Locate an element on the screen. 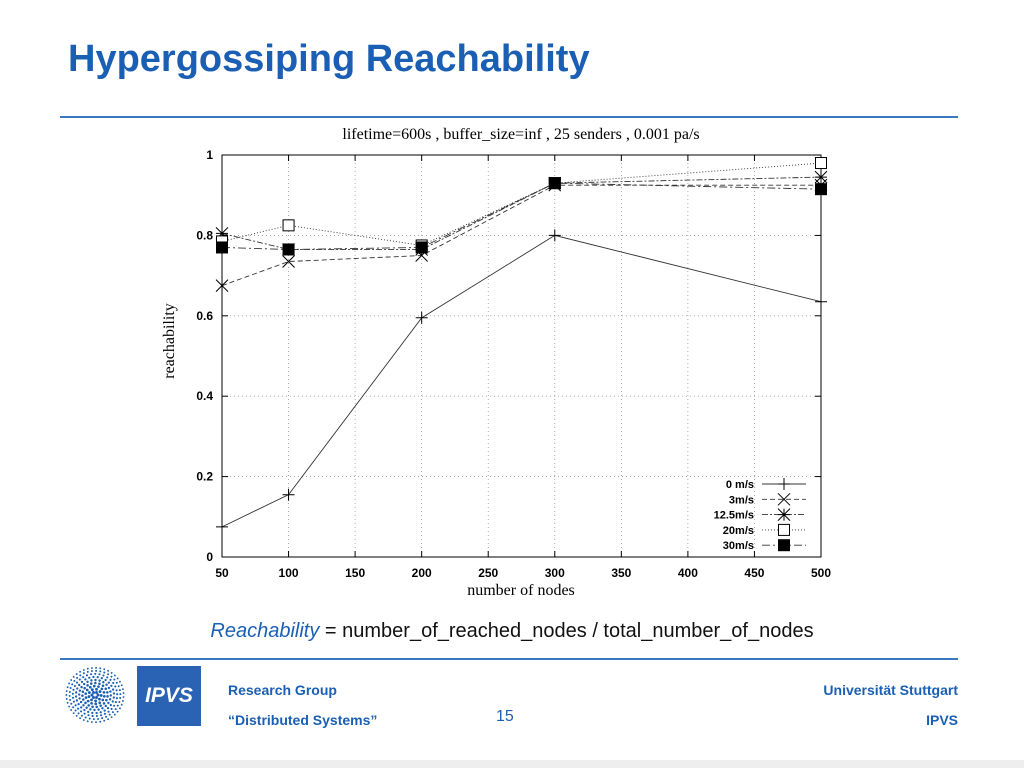 This screenshot has width=1024, height=768. series-20m-s is located at coordinates (521, 204).